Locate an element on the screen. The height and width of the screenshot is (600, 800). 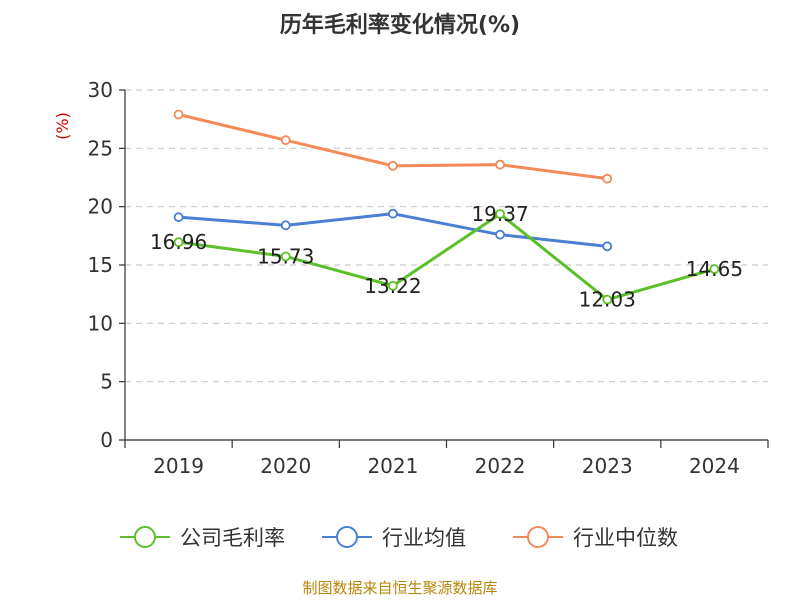
data-label: 16.96 is located at coordinates (178, 242).